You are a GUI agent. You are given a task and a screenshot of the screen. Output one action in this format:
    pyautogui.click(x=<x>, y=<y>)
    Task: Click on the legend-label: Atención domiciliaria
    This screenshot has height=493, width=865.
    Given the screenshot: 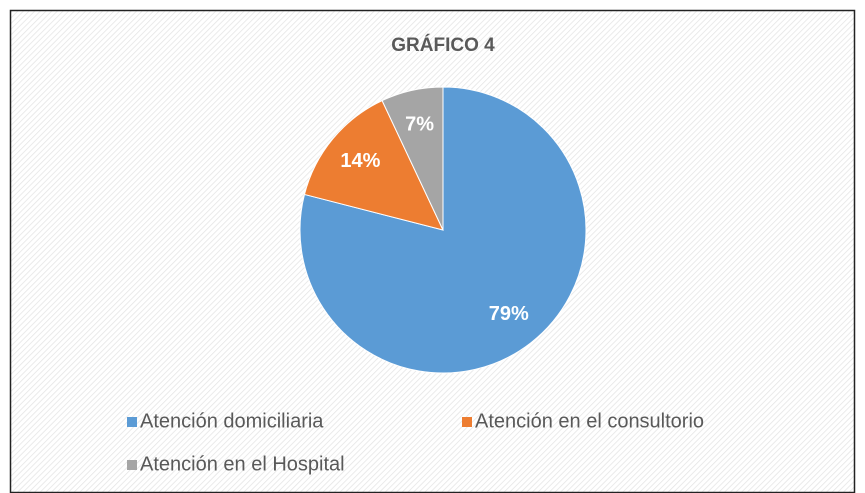 What is the action you would take?
    pyautogui.click(x=232, y=421)
    